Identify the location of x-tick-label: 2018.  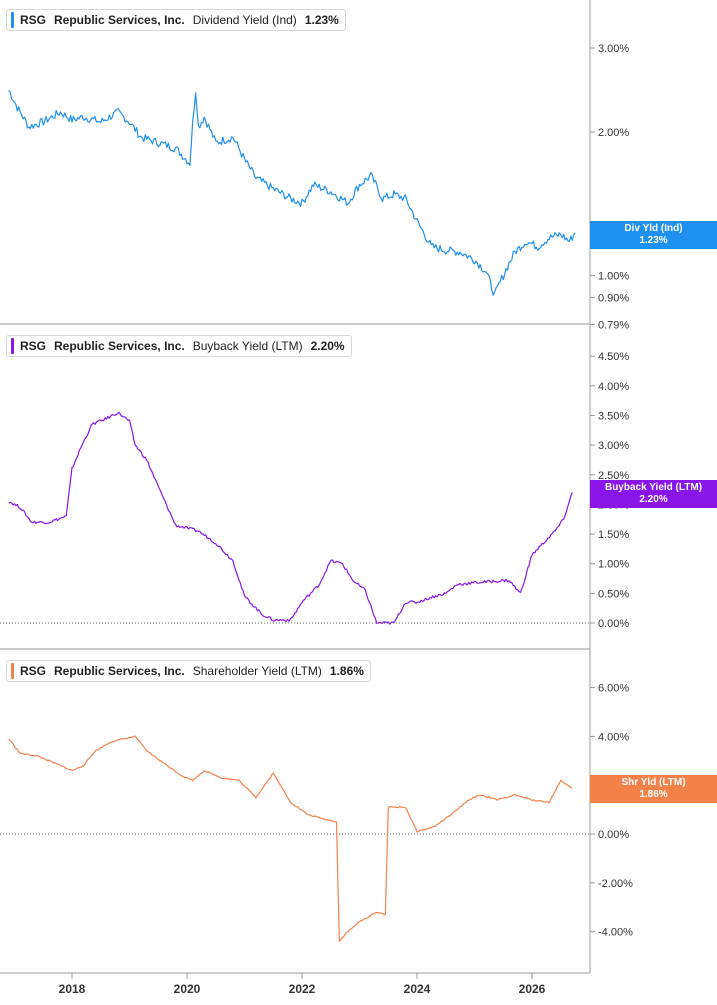
(72, 989).